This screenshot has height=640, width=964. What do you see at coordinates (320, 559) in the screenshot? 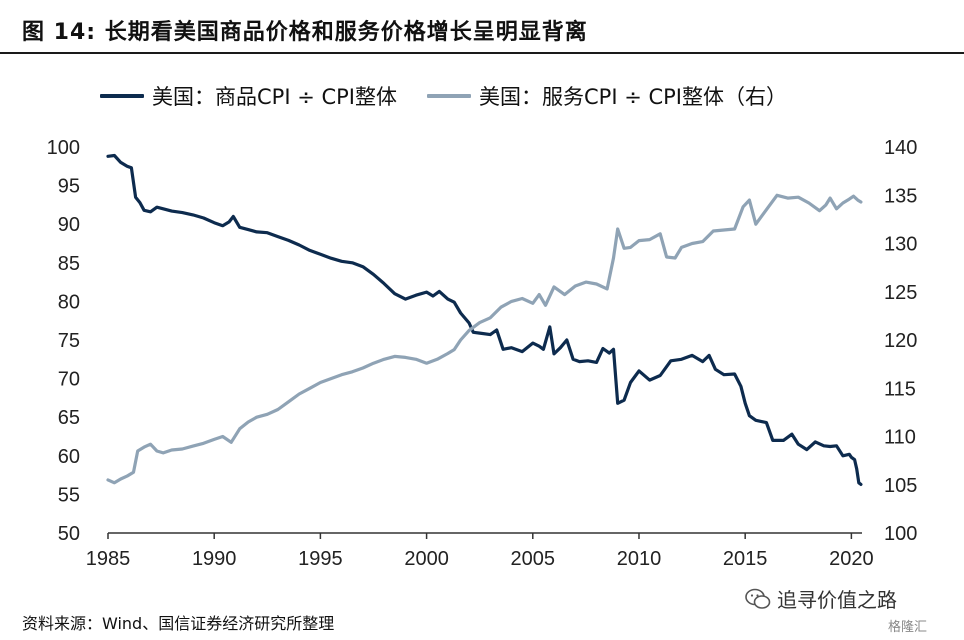
I see `x-tick-label: 1995` at bounding box center [320, 559].